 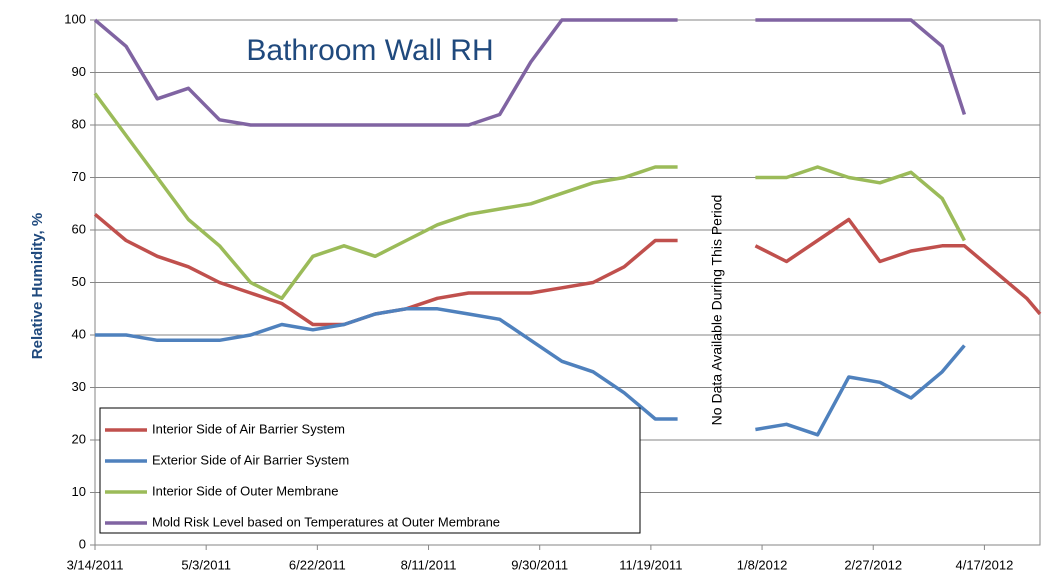 I want to click on x-tick-label: 4/17/2012, so click(x=984, y=564).